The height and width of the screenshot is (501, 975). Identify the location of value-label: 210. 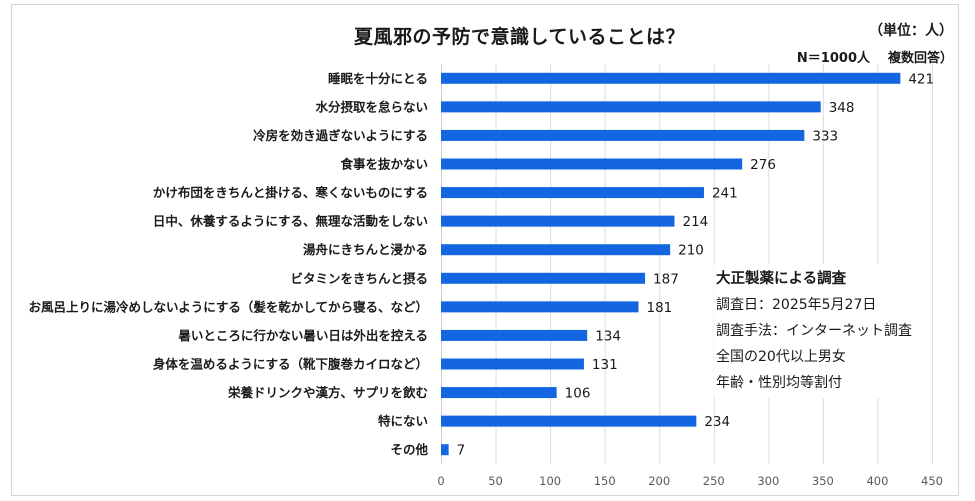
(691, 251).